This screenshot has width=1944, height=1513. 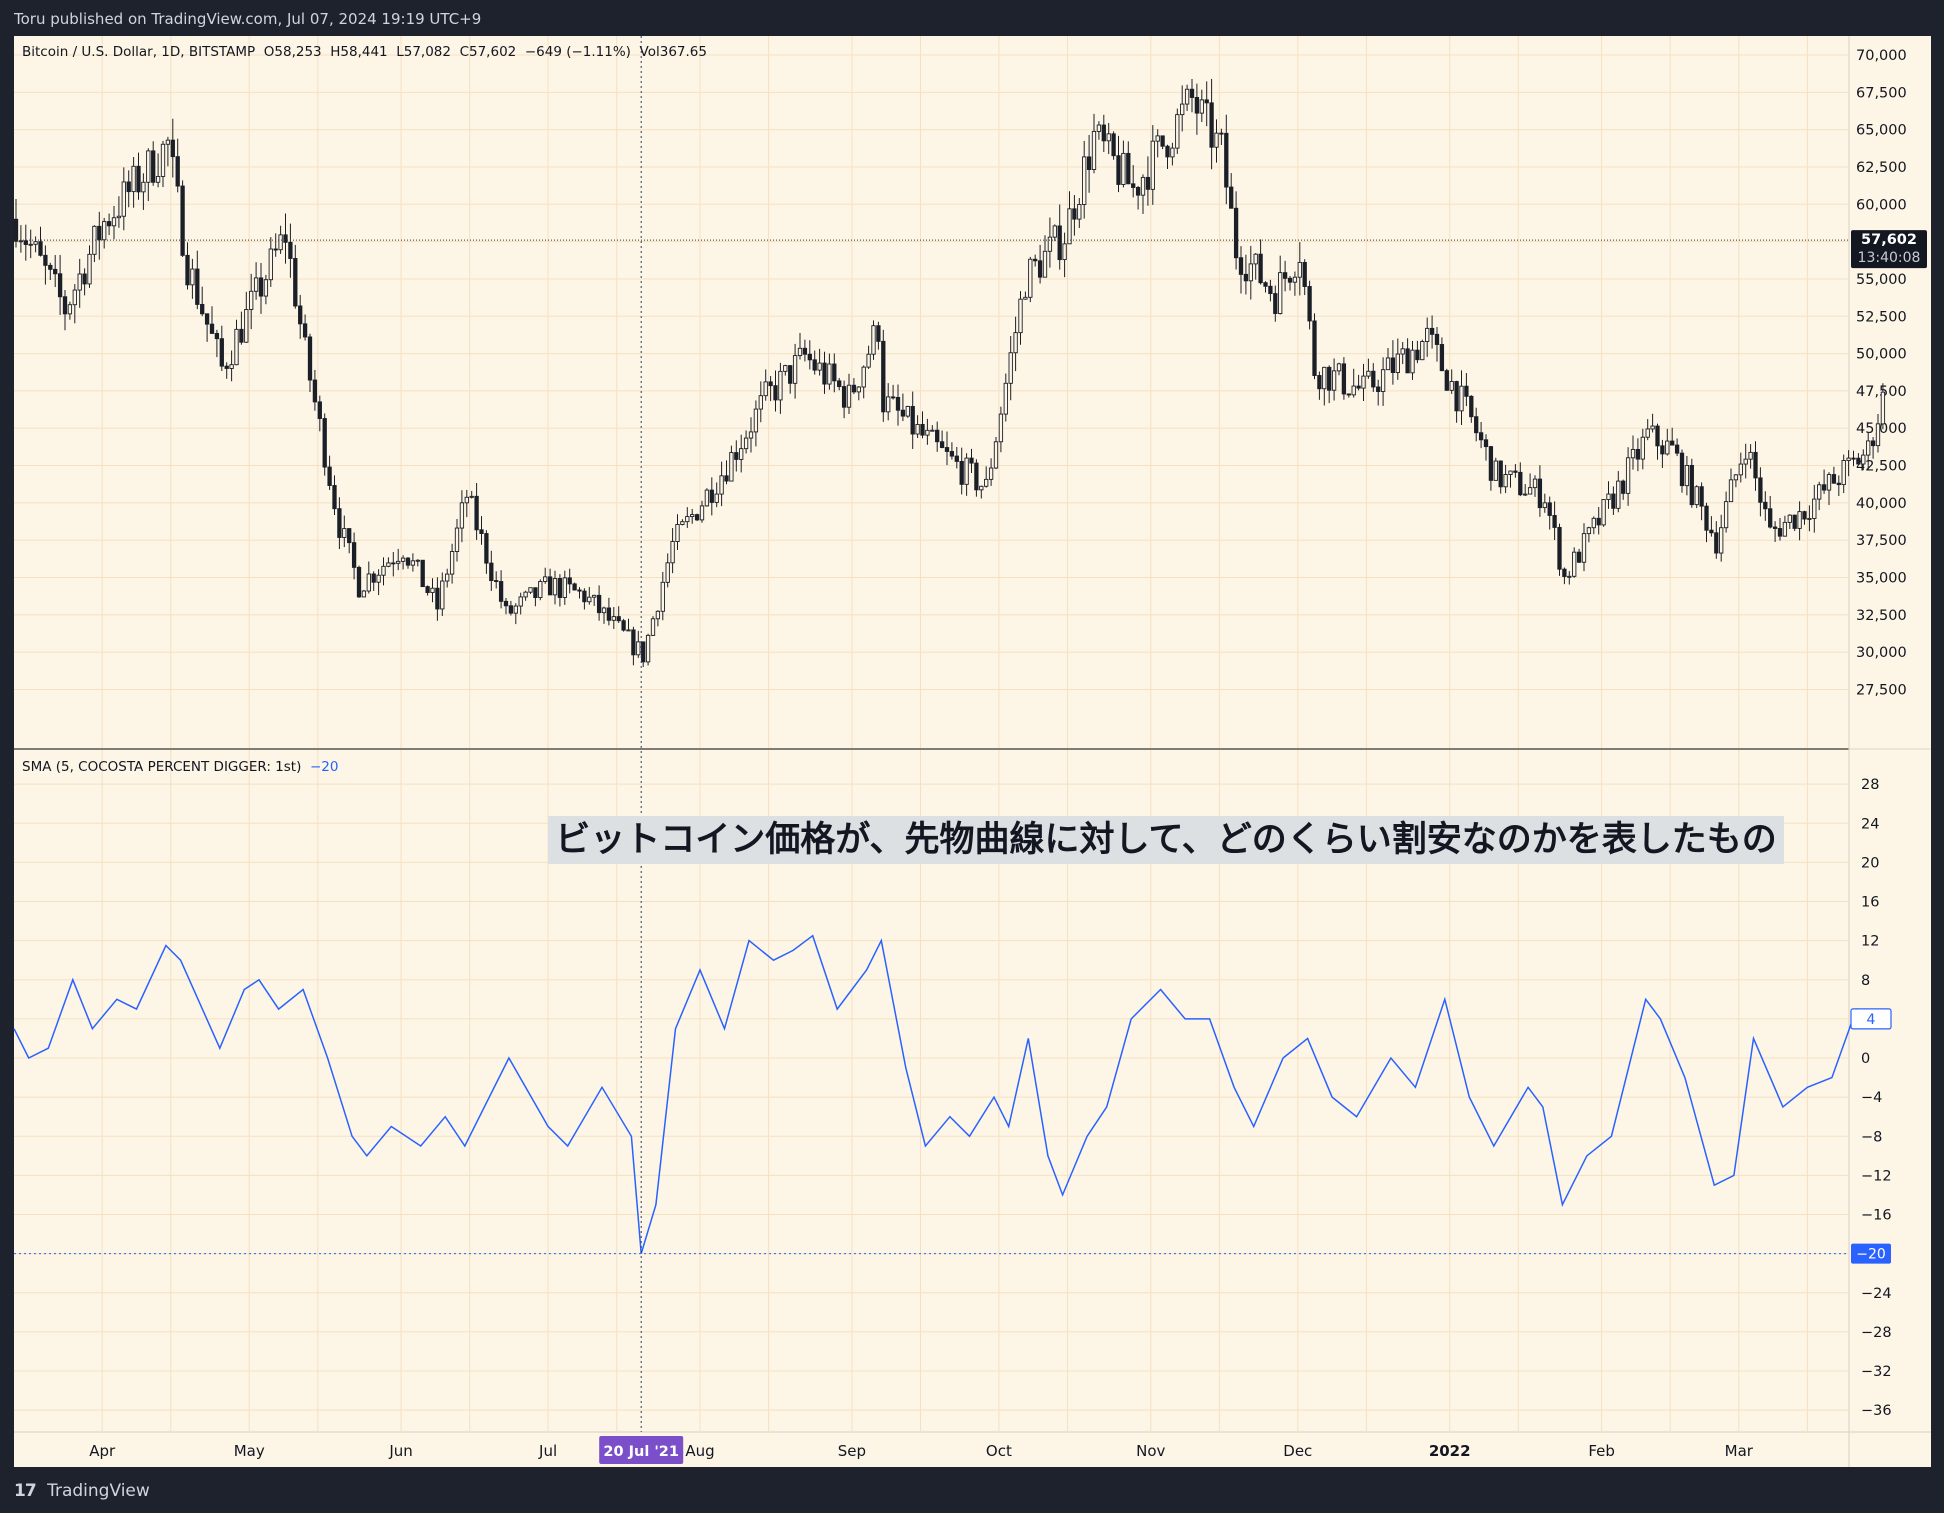 What do you see at coordinates (547, 1451) in the screenshot?
I see `time-label: Jul` at bounding box center [547, 1451].